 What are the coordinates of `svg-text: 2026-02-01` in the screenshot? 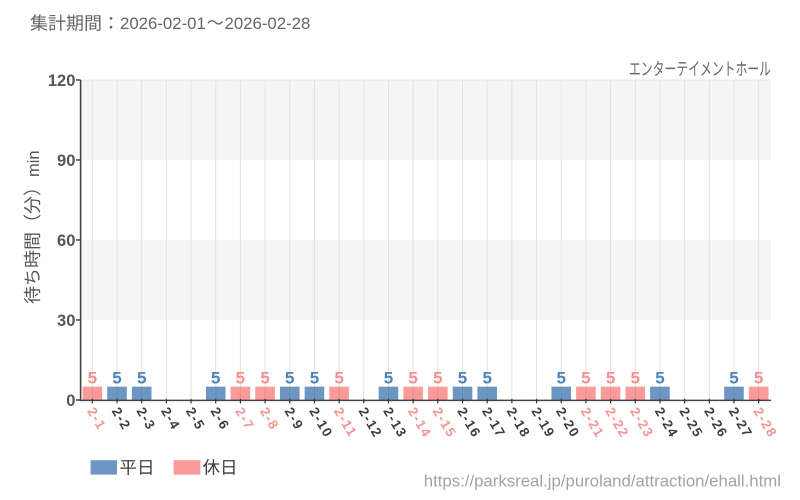 It's located at (163, 23).